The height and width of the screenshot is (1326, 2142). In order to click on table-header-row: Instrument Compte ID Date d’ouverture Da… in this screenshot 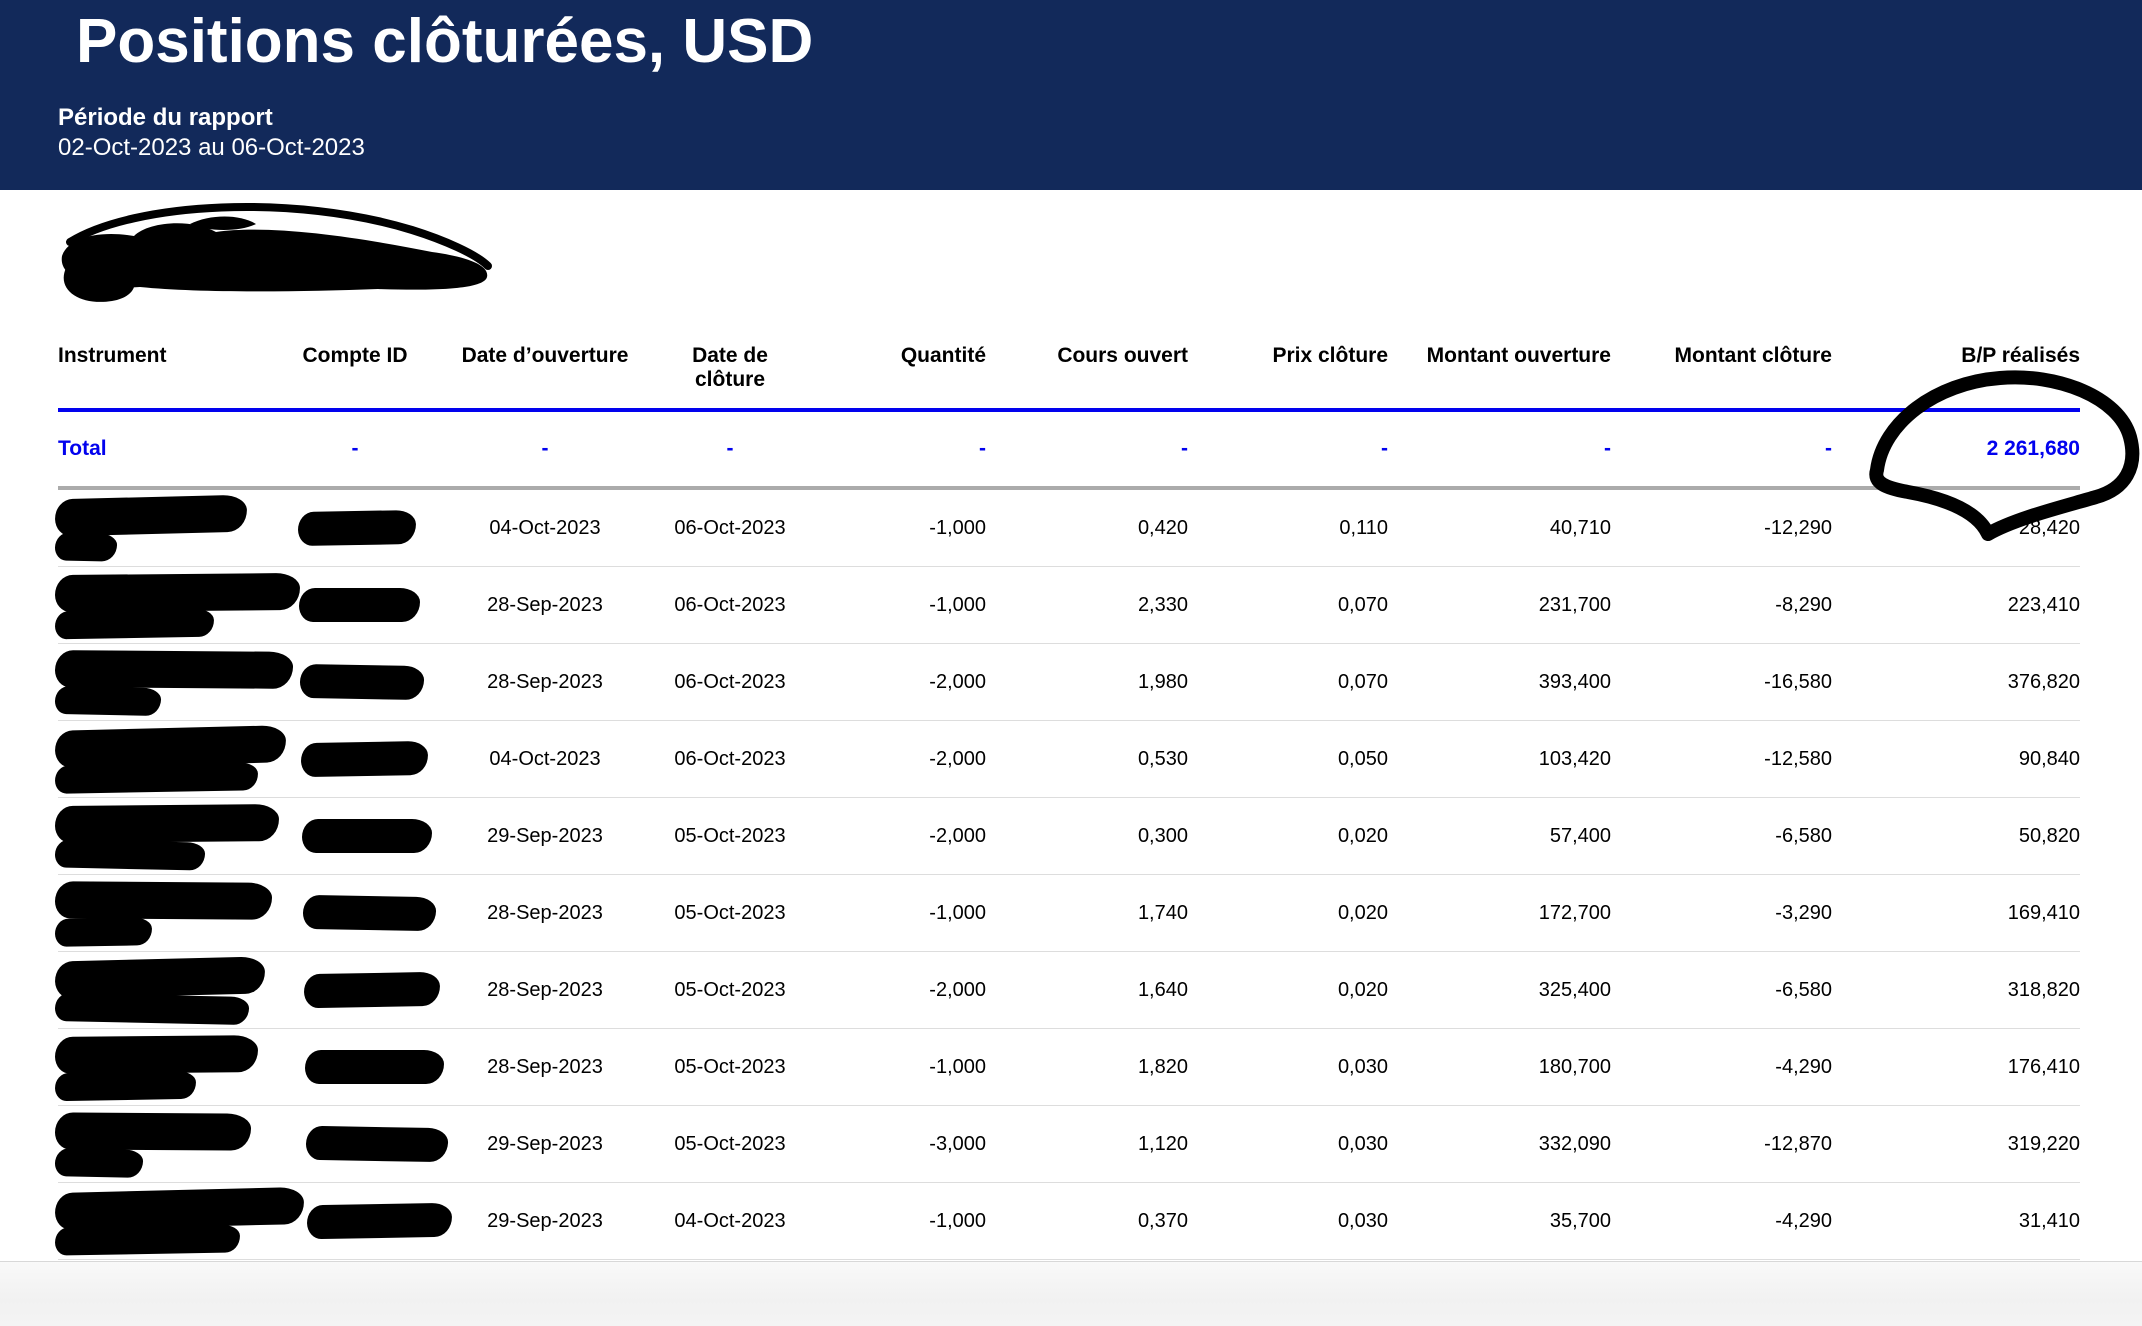, I will do `click(1069, 372)`.